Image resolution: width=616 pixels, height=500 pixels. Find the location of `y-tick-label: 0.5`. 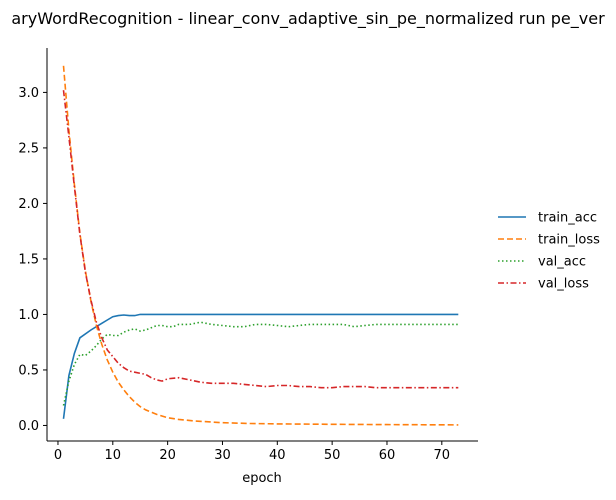

y-tick-label: 0.5 is located at coordinates (28, 370).